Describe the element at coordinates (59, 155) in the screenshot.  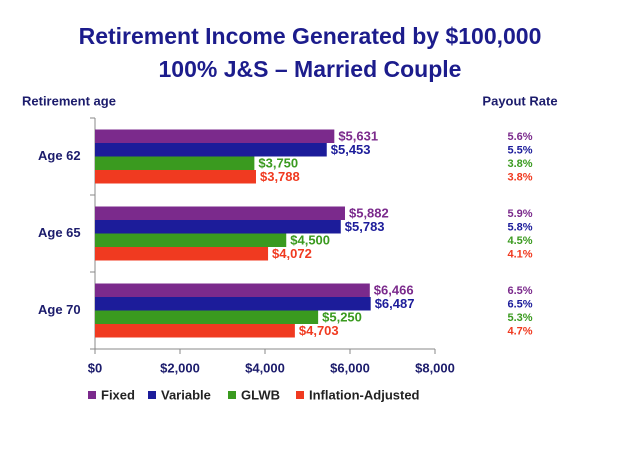
I see `y-tick-label: Age 62` at that location.